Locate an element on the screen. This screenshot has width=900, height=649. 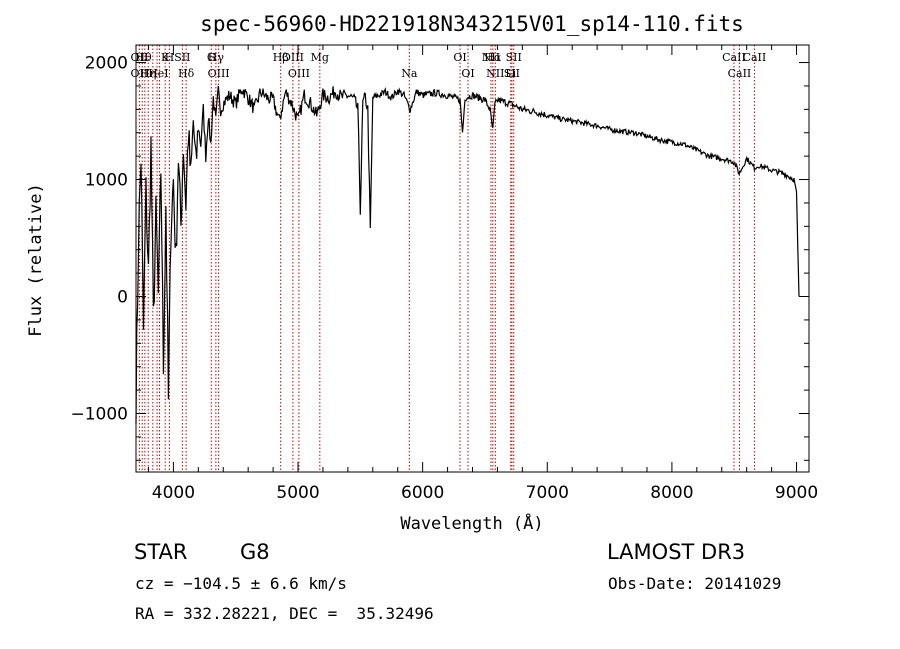
y-tick-label-2000: 2000 is located at coordinates (106, 64).